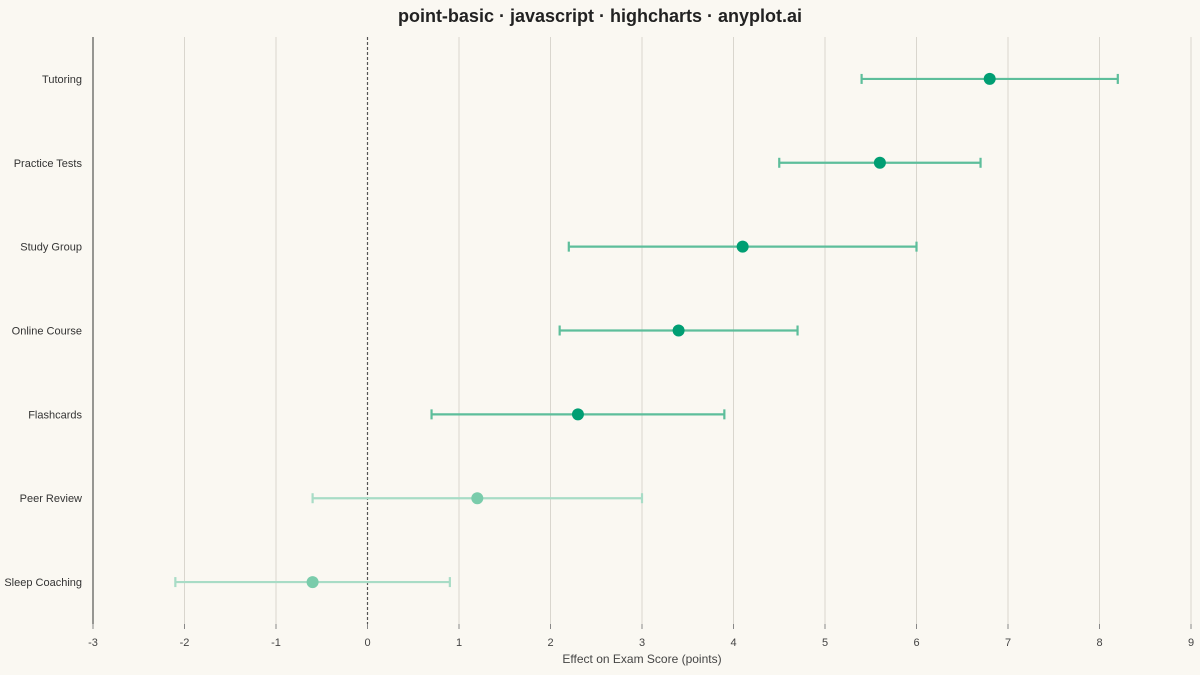 The height and width of the screenshot is (675, 1200). What do you see at coordinates (1008, 643) in the screenshot?
I see `x-tick-label: 7` at bounding box center [1008, 643].